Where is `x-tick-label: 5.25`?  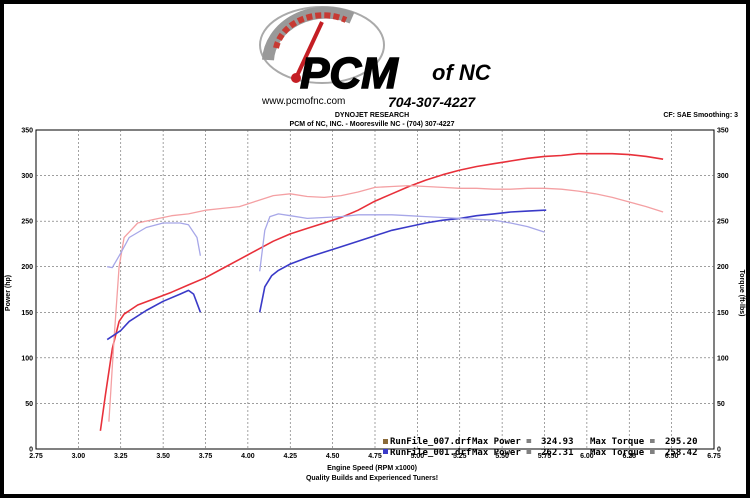 x-tick-label: 5.25 is located at coordinates (460, 456).